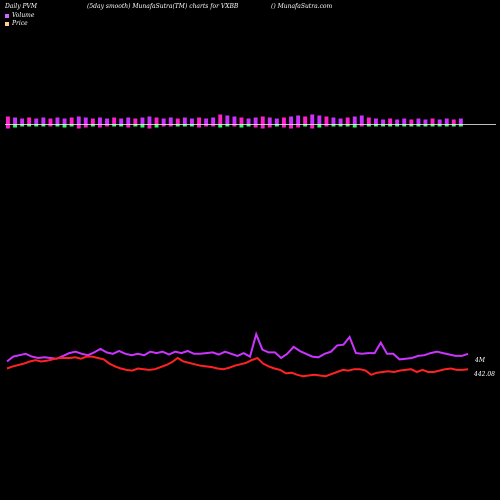 This screenshot has height=500, width=500. What do you see at coordinates (20, 23) in the screenshot?
I see `legend-price-label: Price` at bounding box center [20, 23].